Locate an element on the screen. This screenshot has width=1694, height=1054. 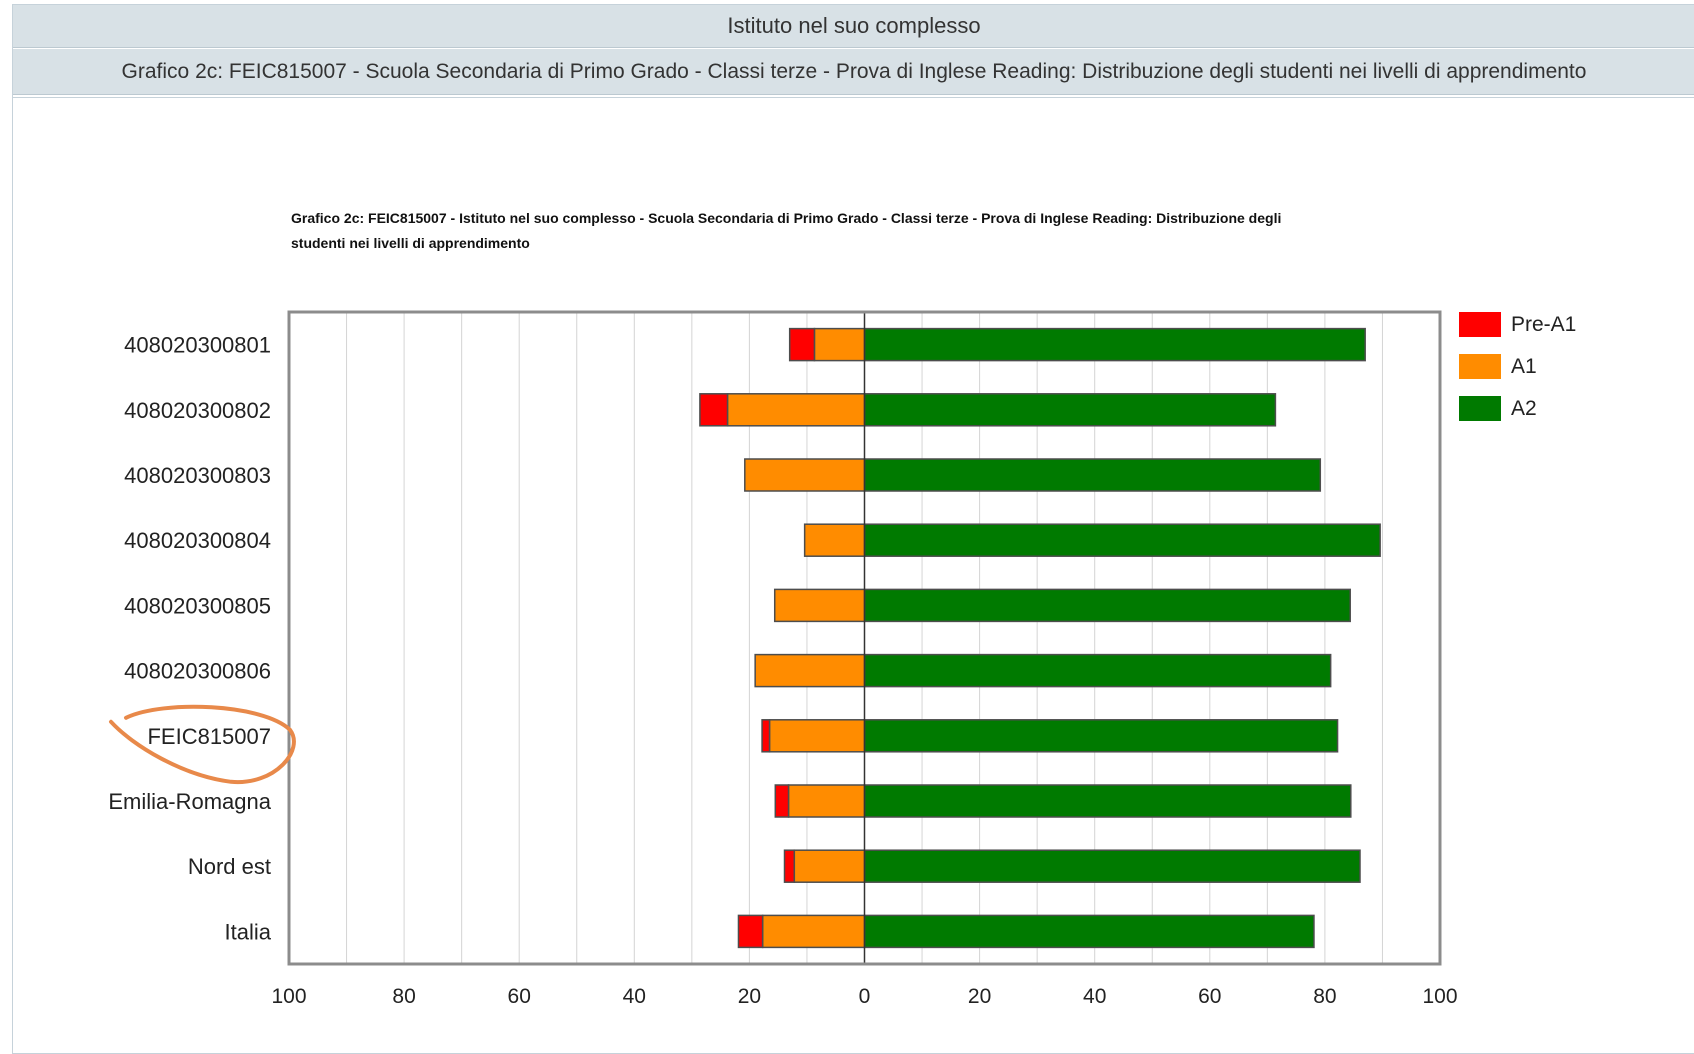
legend-label: A2 is located at coordinates (1524, 408).